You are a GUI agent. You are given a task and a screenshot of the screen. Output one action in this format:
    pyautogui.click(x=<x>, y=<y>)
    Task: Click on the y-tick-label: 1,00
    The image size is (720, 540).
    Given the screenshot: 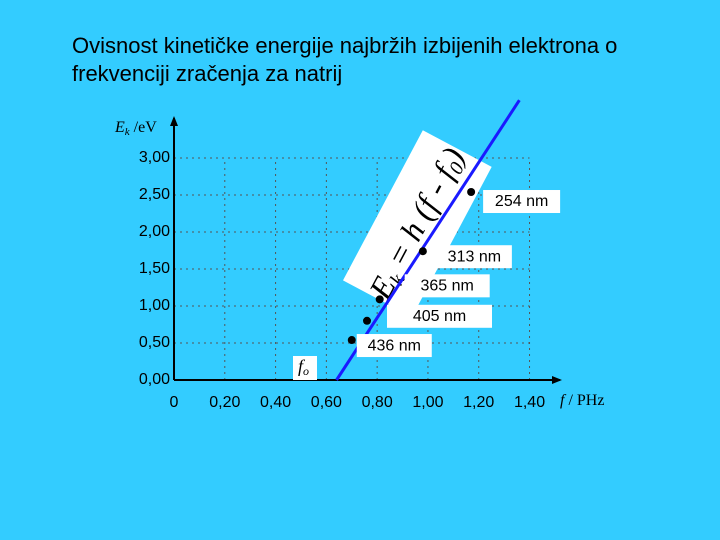 What is the action you would take?
    pyautogui.click(x=154, y=305)
    